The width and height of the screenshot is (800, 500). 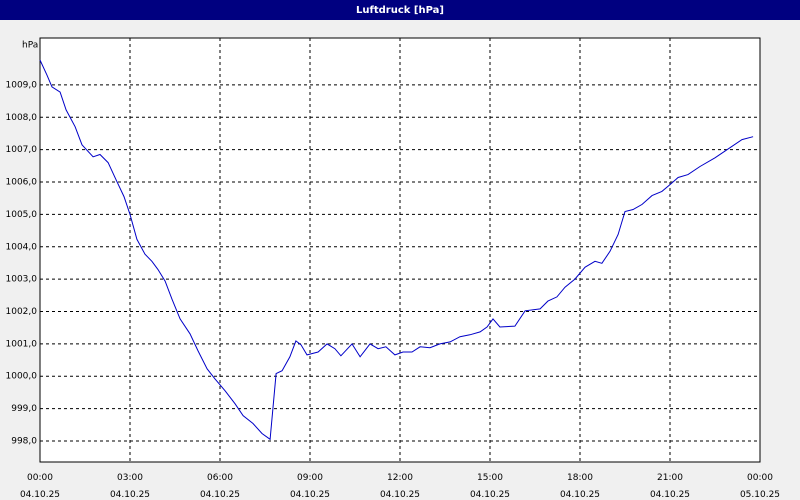 I want to click on chart-title: Luftdruck [hPa], so click(x=400, y=10).